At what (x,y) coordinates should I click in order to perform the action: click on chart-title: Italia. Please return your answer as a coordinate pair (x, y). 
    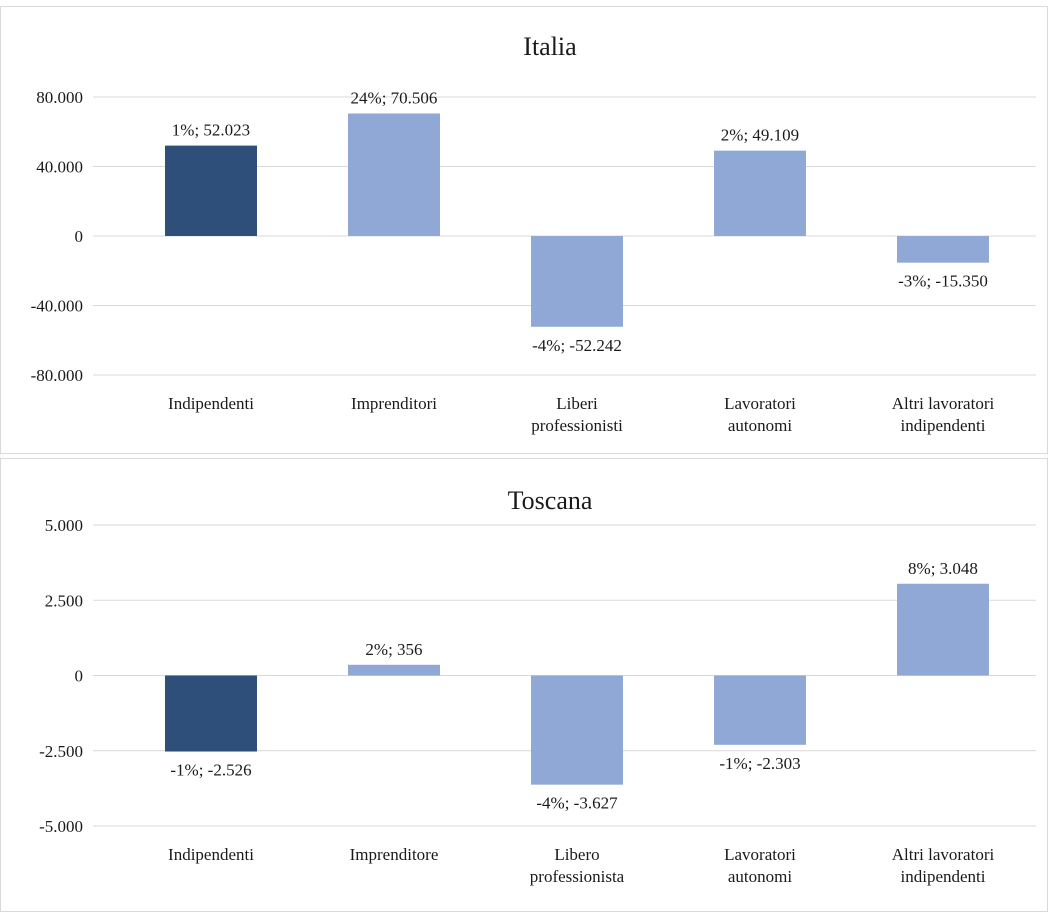
    Looking at the image, I should click on (550, 46).